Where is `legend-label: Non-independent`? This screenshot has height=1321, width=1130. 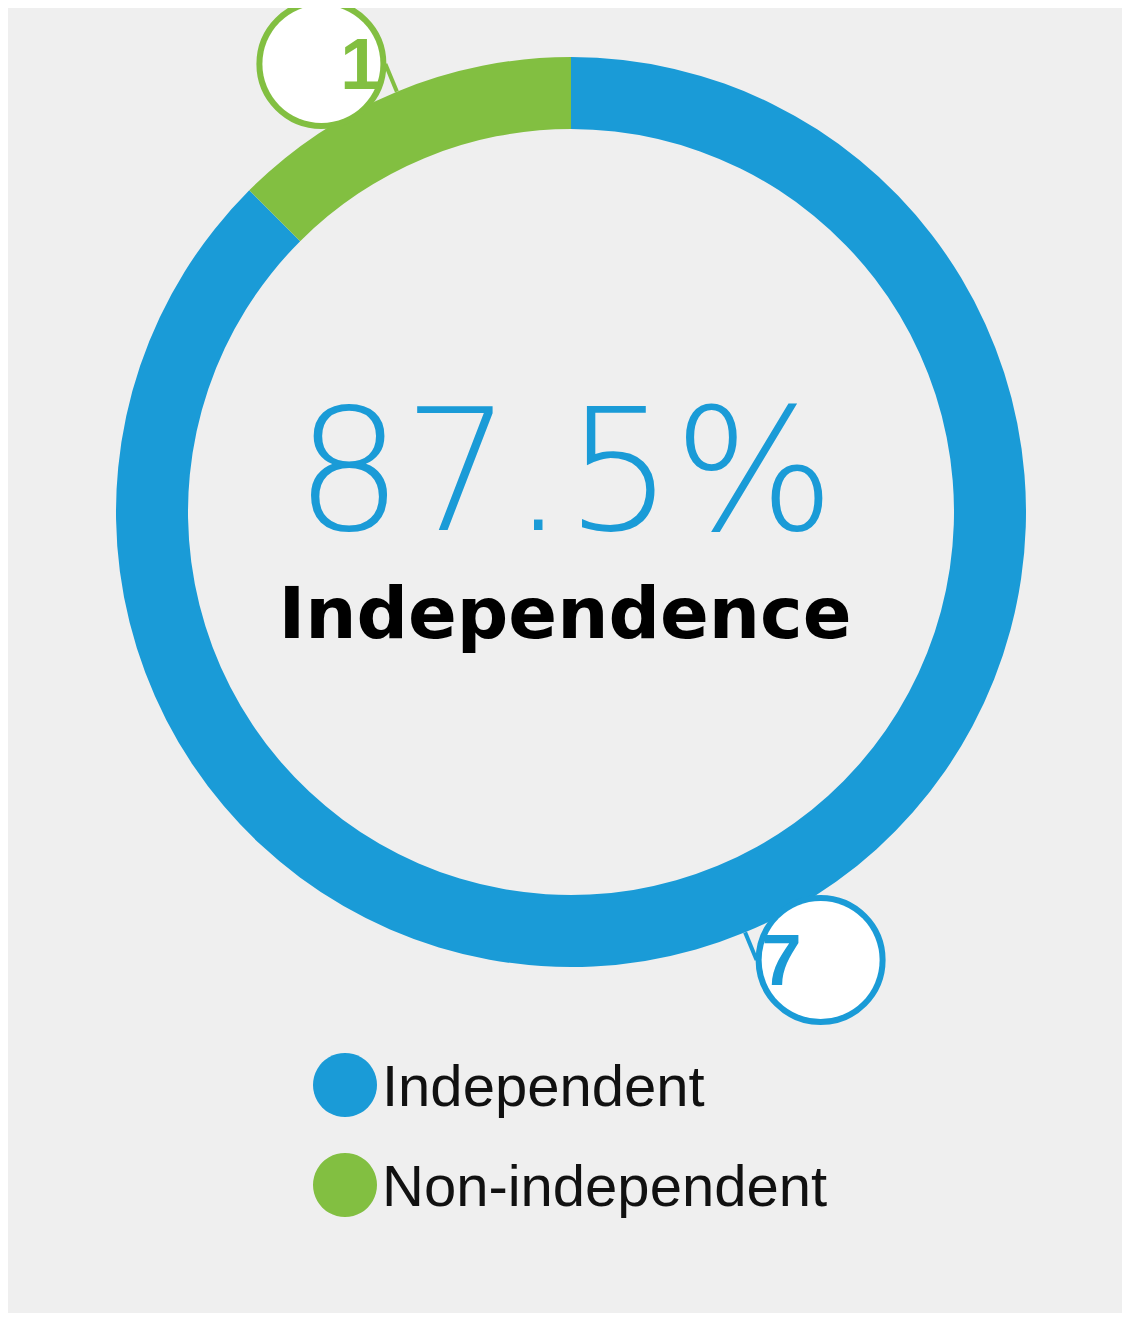
legend-label: Non-independent is located at coordinates (605, 1185).